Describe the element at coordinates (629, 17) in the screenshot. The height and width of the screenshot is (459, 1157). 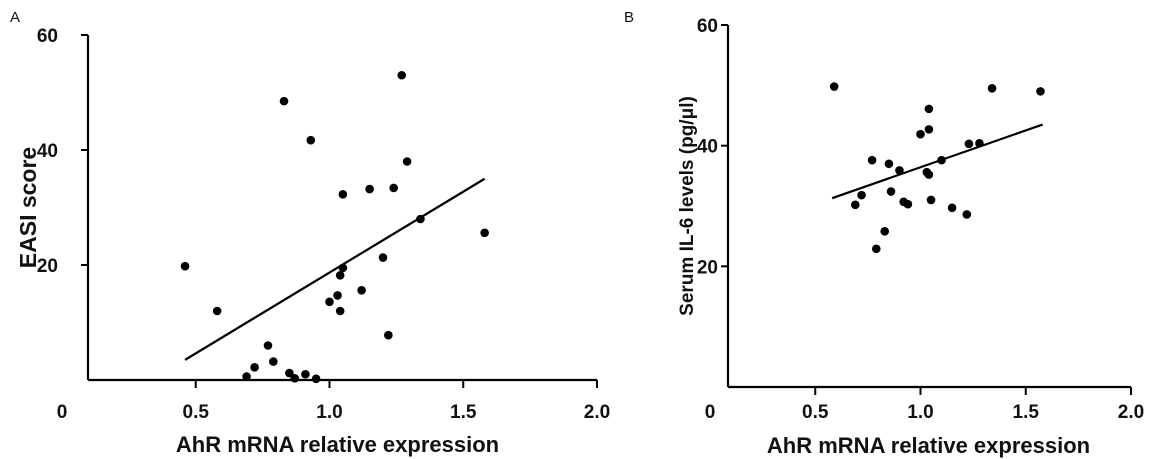
I see `panel-label: B` at that location.